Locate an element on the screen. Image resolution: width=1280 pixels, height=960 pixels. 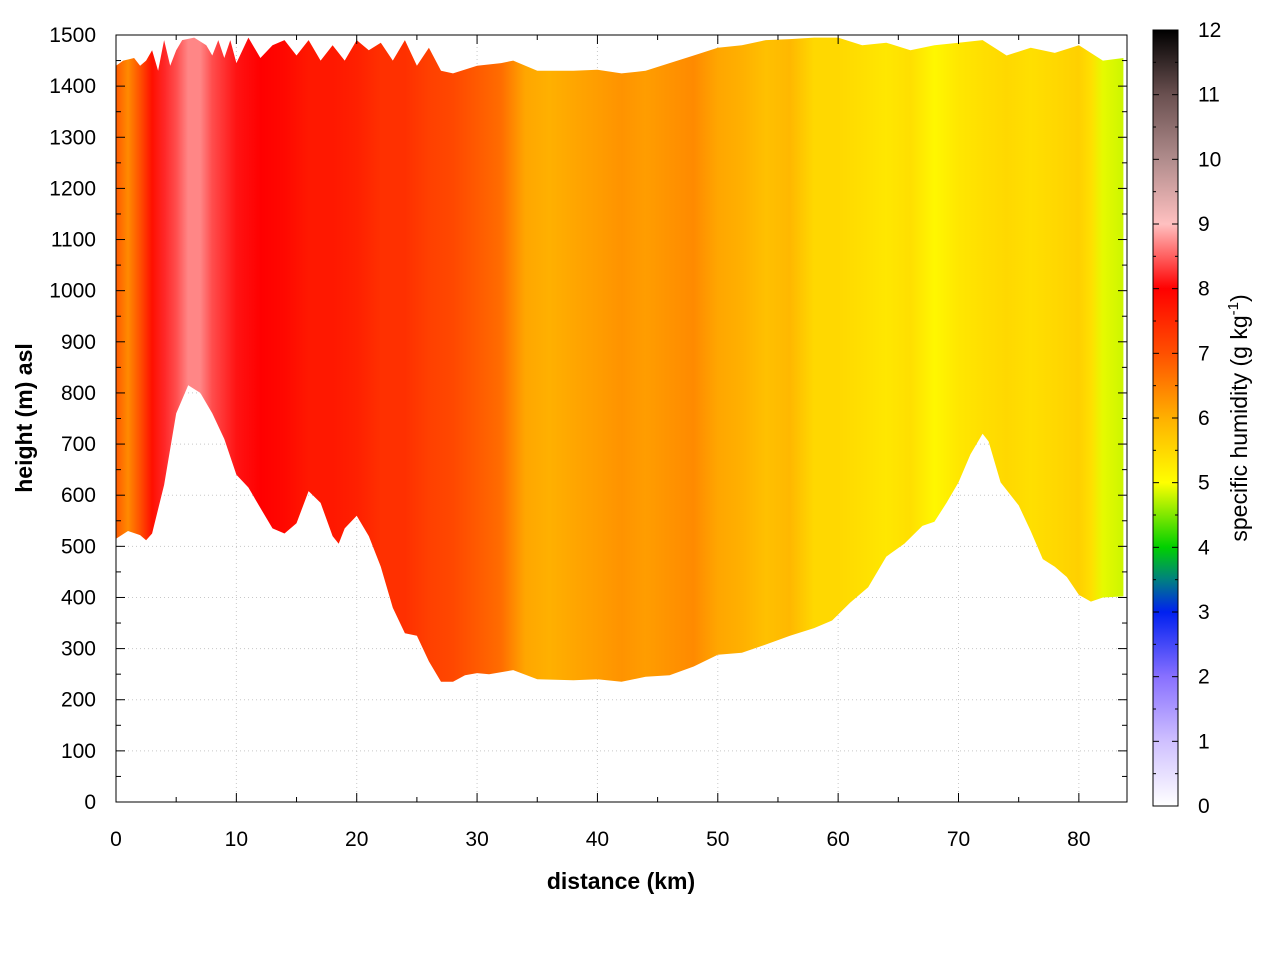
x-tick-label: 20 is located at coordinates (356, 839).